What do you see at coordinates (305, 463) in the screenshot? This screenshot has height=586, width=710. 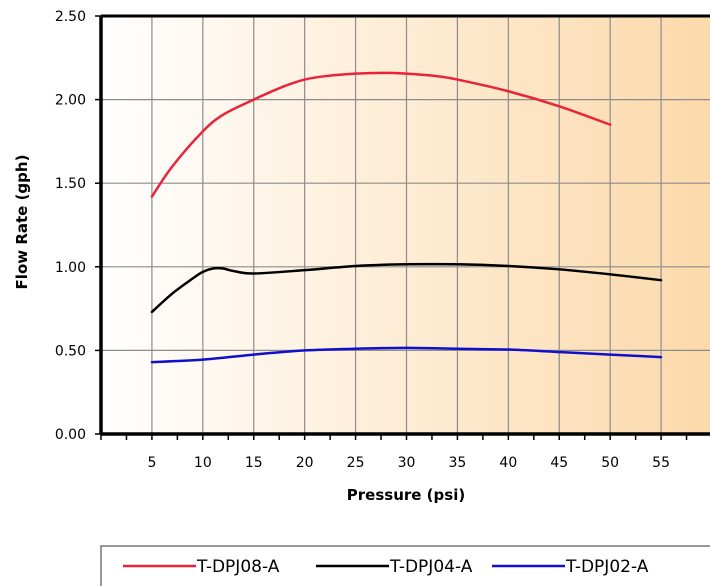 I see `x-tick-label: 20` at bounding box center [305, 463].